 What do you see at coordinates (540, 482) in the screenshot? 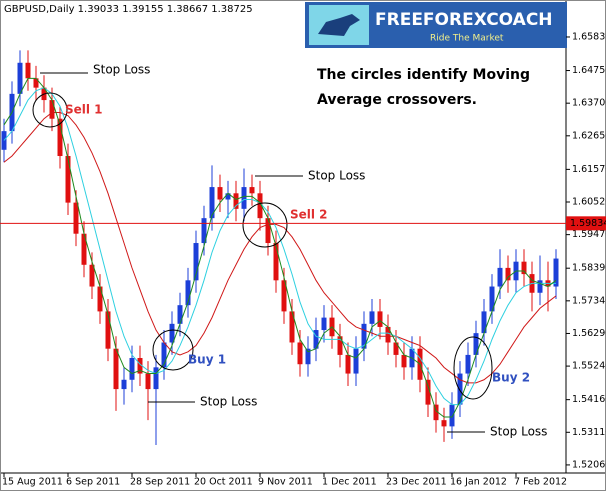
I see `x-tick-label: 7 Feb 2012` at bounding box center [540, 482].